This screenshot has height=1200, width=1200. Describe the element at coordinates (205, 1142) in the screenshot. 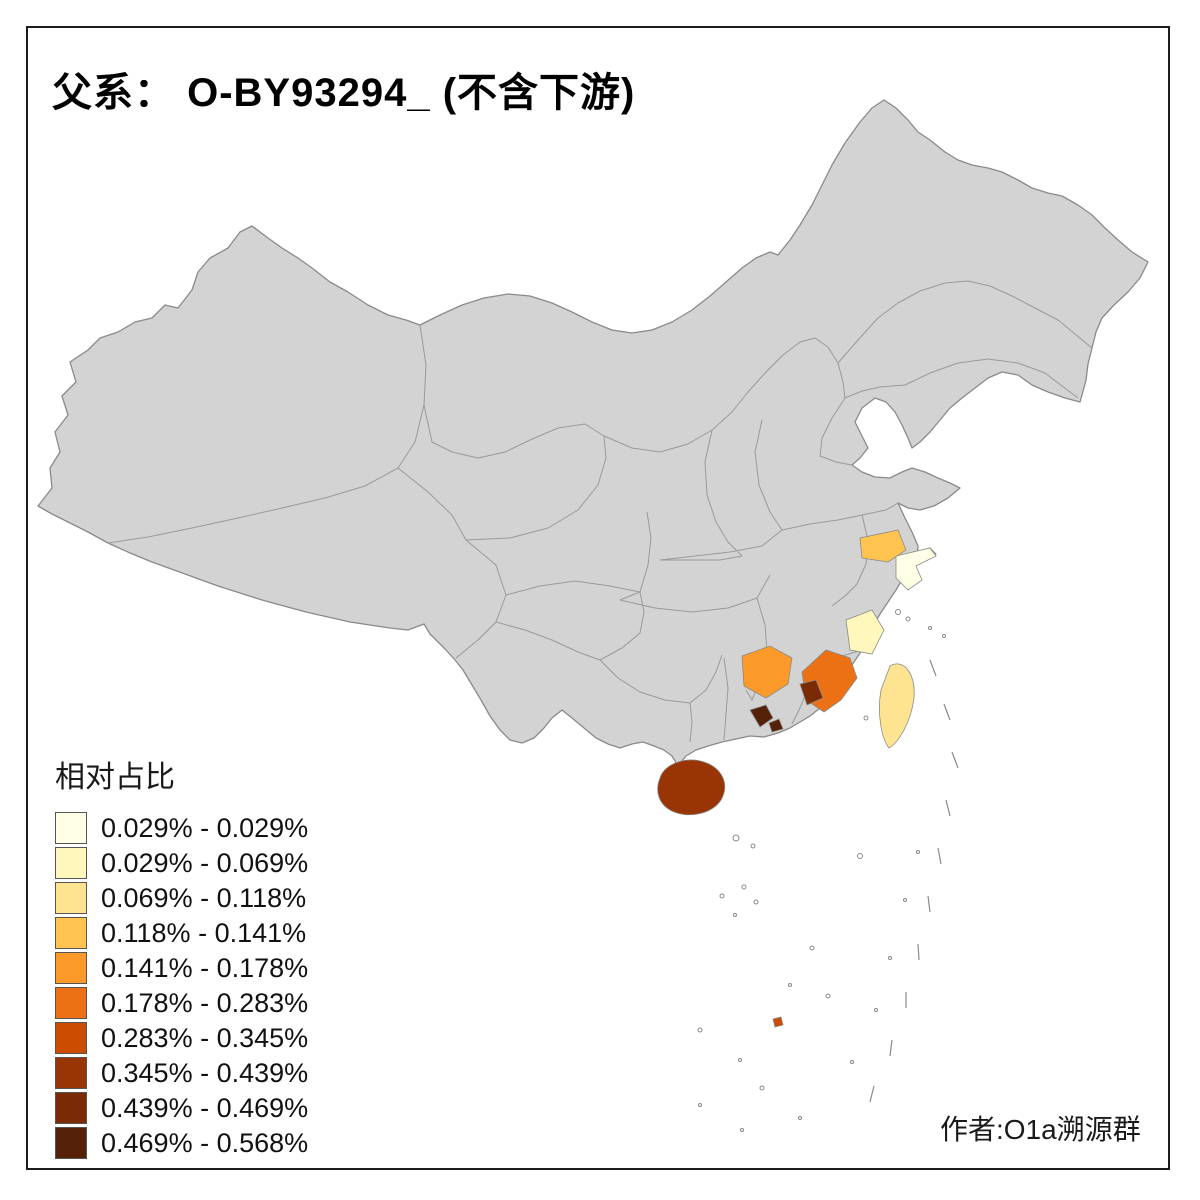

I see `legend-label: 0.469% - 0.568%` at that location.